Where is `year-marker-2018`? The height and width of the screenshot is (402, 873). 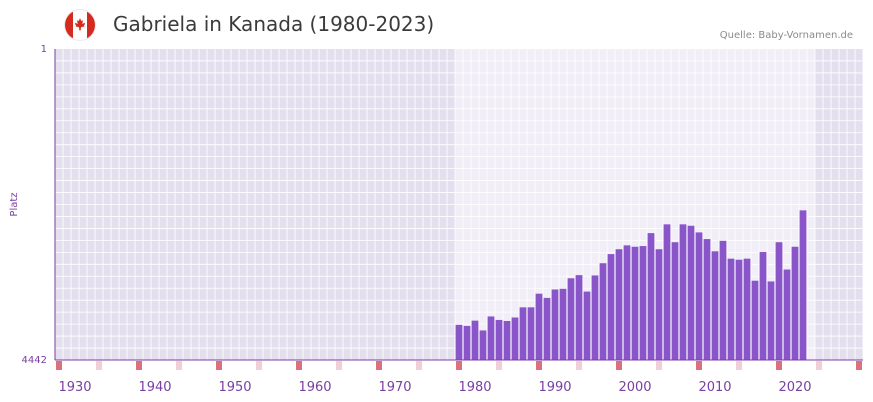 year-marker-2018 is located at coordinates (779, 365).